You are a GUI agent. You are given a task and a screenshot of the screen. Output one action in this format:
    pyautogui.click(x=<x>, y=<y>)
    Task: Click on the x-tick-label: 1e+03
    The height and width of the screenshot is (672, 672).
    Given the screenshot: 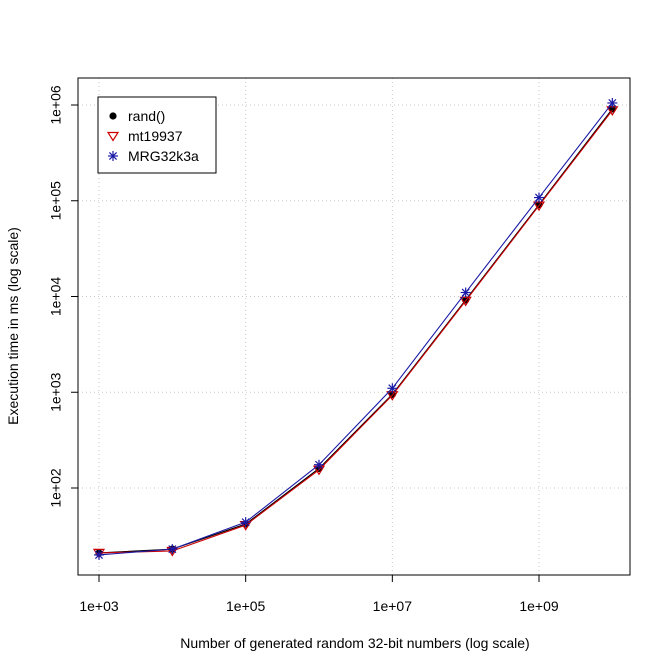 What is the action you would take?
    pyautogui.click(x=99, y=606)
    